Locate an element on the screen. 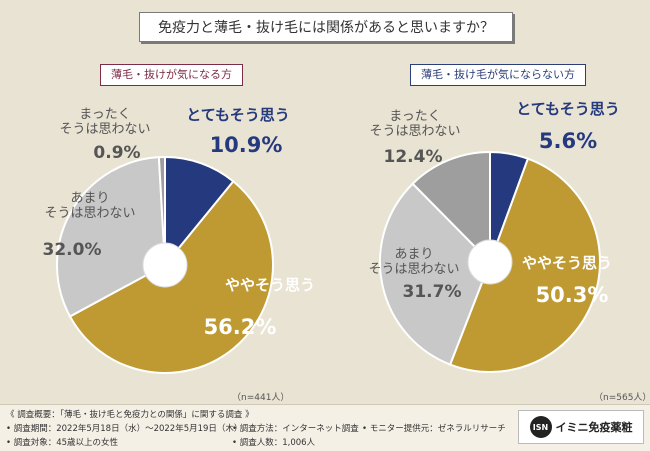 Image resolution: width=650 pixels, height=451 pixels. brand-logo-mark: ISN is located at coordinates (540, 427).